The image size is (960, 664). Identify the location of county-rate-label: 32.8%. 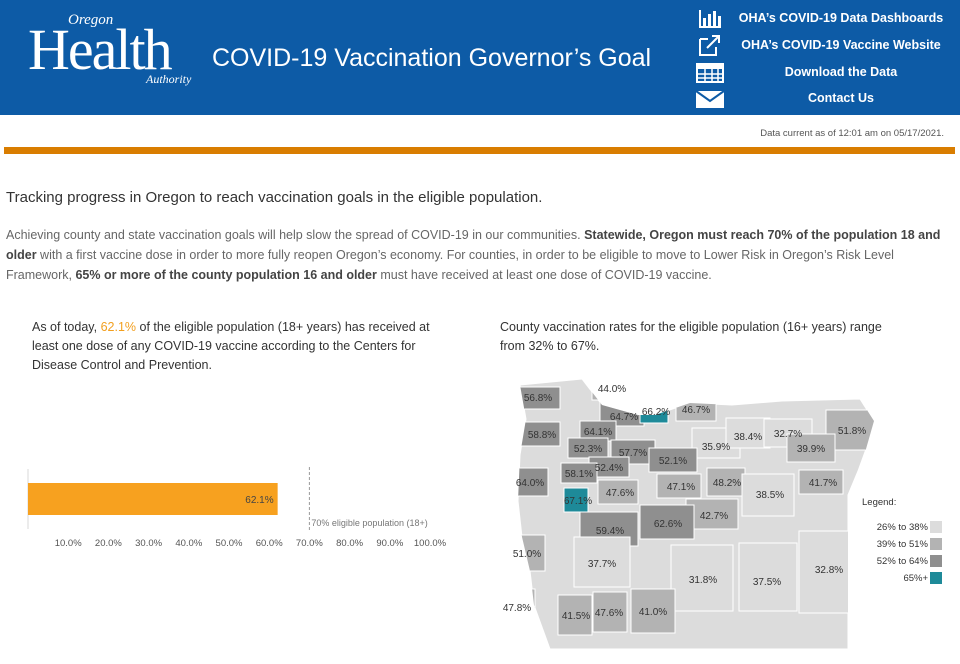
(829, 570).